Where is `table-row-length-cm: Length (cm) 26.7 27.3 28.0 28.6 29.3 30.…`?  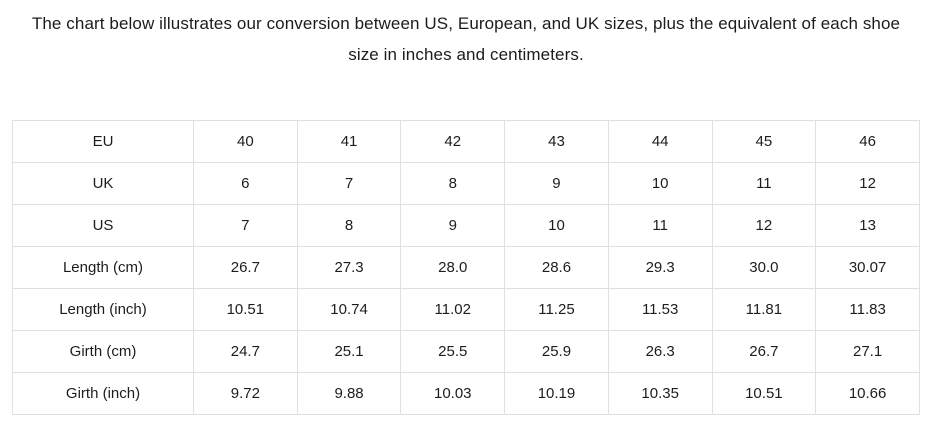
table-row-length-cm: Length (cm) 26.7 27.3 28.0 28.6 29.3 30.… is located at coordinates (466, 267).